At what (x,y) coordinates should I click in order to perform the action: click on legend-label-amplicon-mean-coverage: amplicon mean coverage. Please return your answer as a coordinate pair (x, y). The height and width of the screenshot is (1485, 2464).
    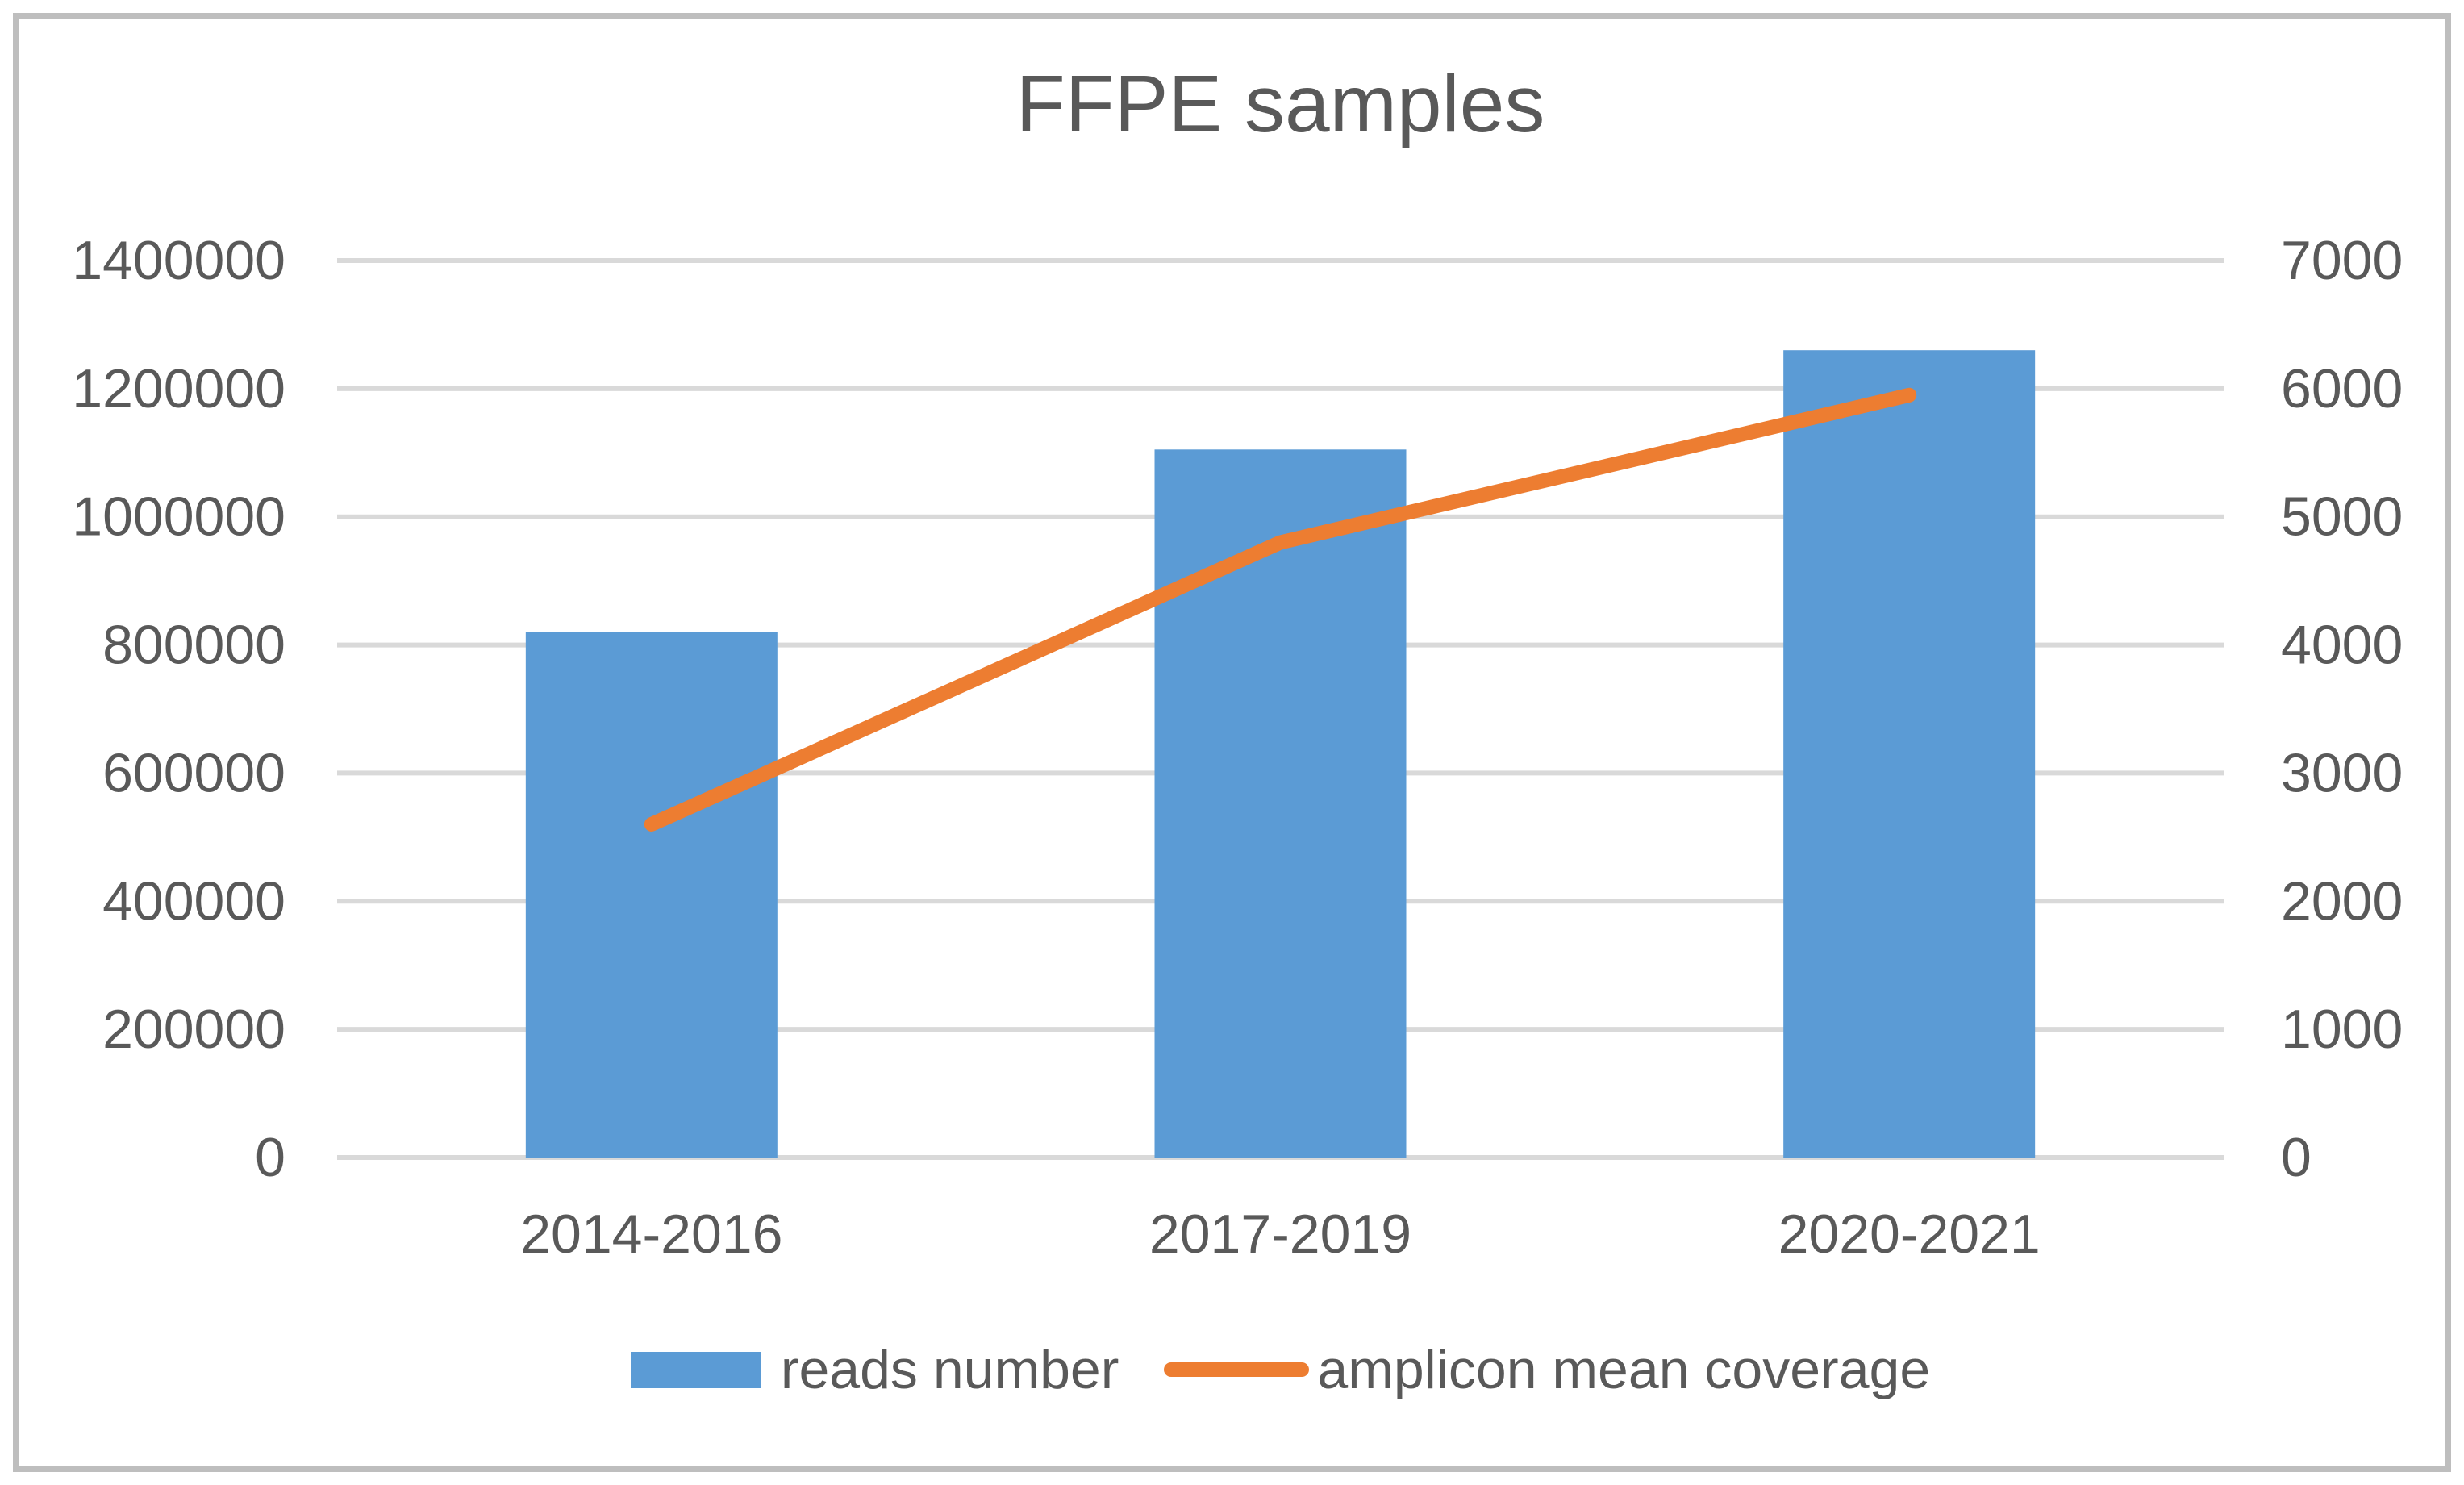
    Looking at the image, I should click on (1624, 1369).